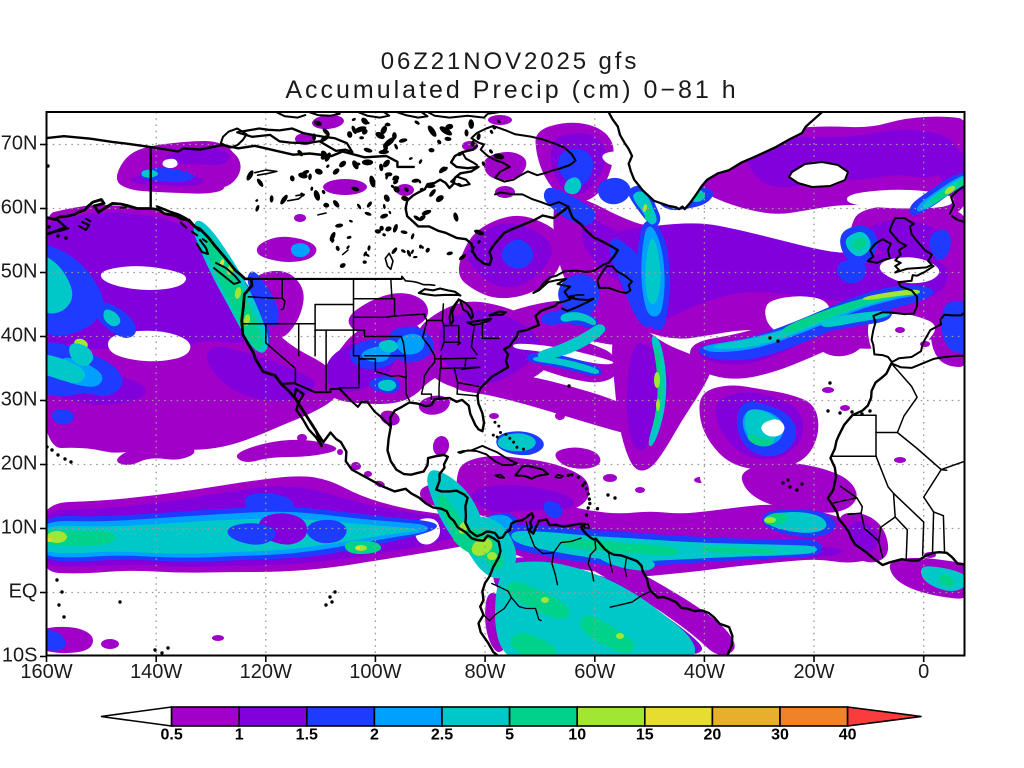 Image resolution: width=1024 pixels, height=768 pixels. I want to click on svg-text: Accumulated Precip (cm) 0−81 h, so click(511, 90).